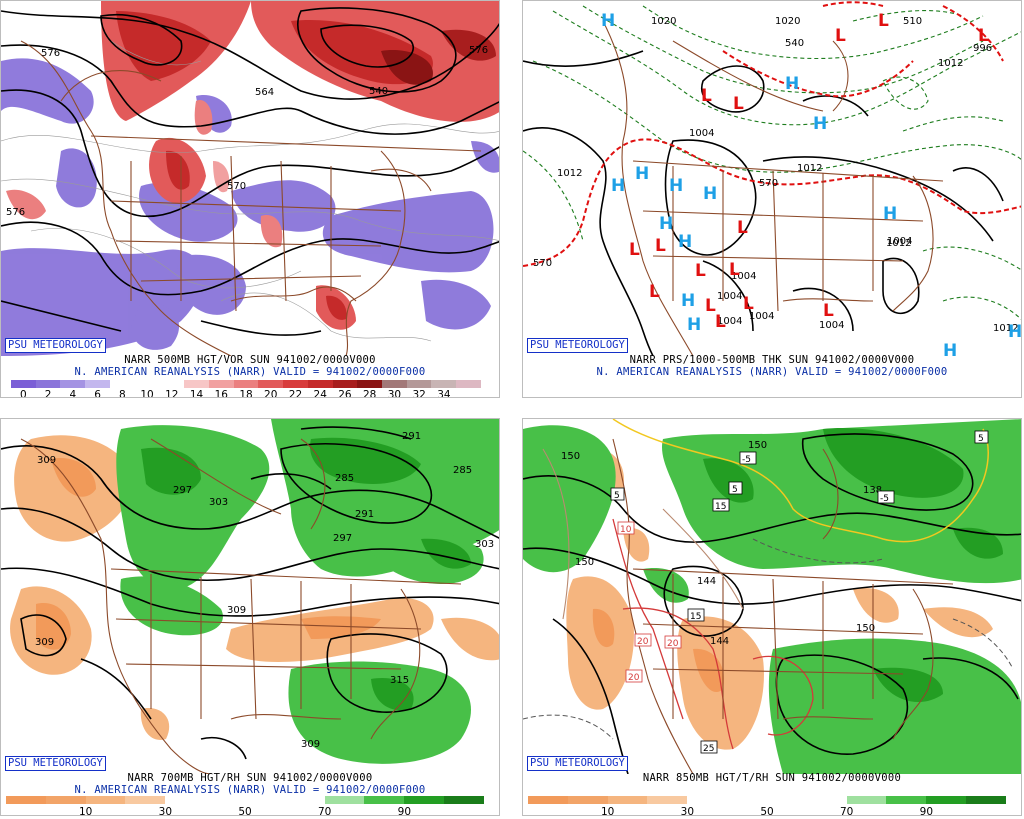 The height and width of the screenshot is (819, 1024). I want to click on contour-label: 540, so click(794, 43).